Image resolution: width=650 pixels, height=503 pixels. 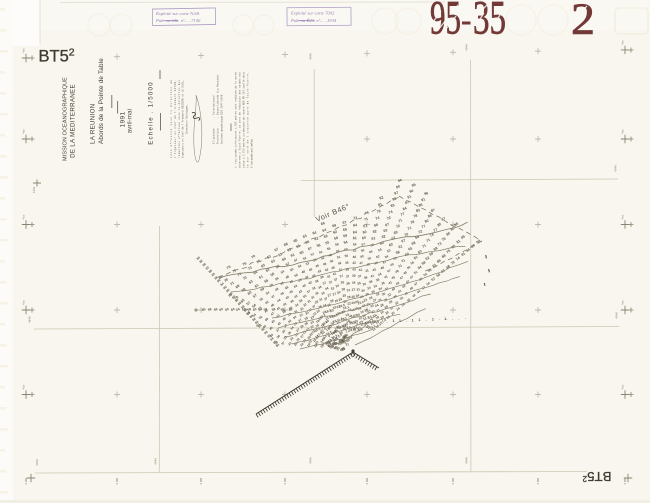 What do you see at coordinates (296, 275) in the screenshot?
I see `svg-text: 50` at bounding box center [296, 275].